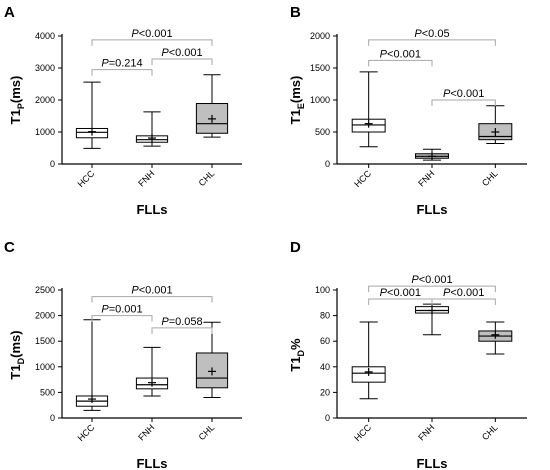  Describe the element at coordinates (181, 322) in the screenshot. I see `p-value-label: P=0.058` at that location.